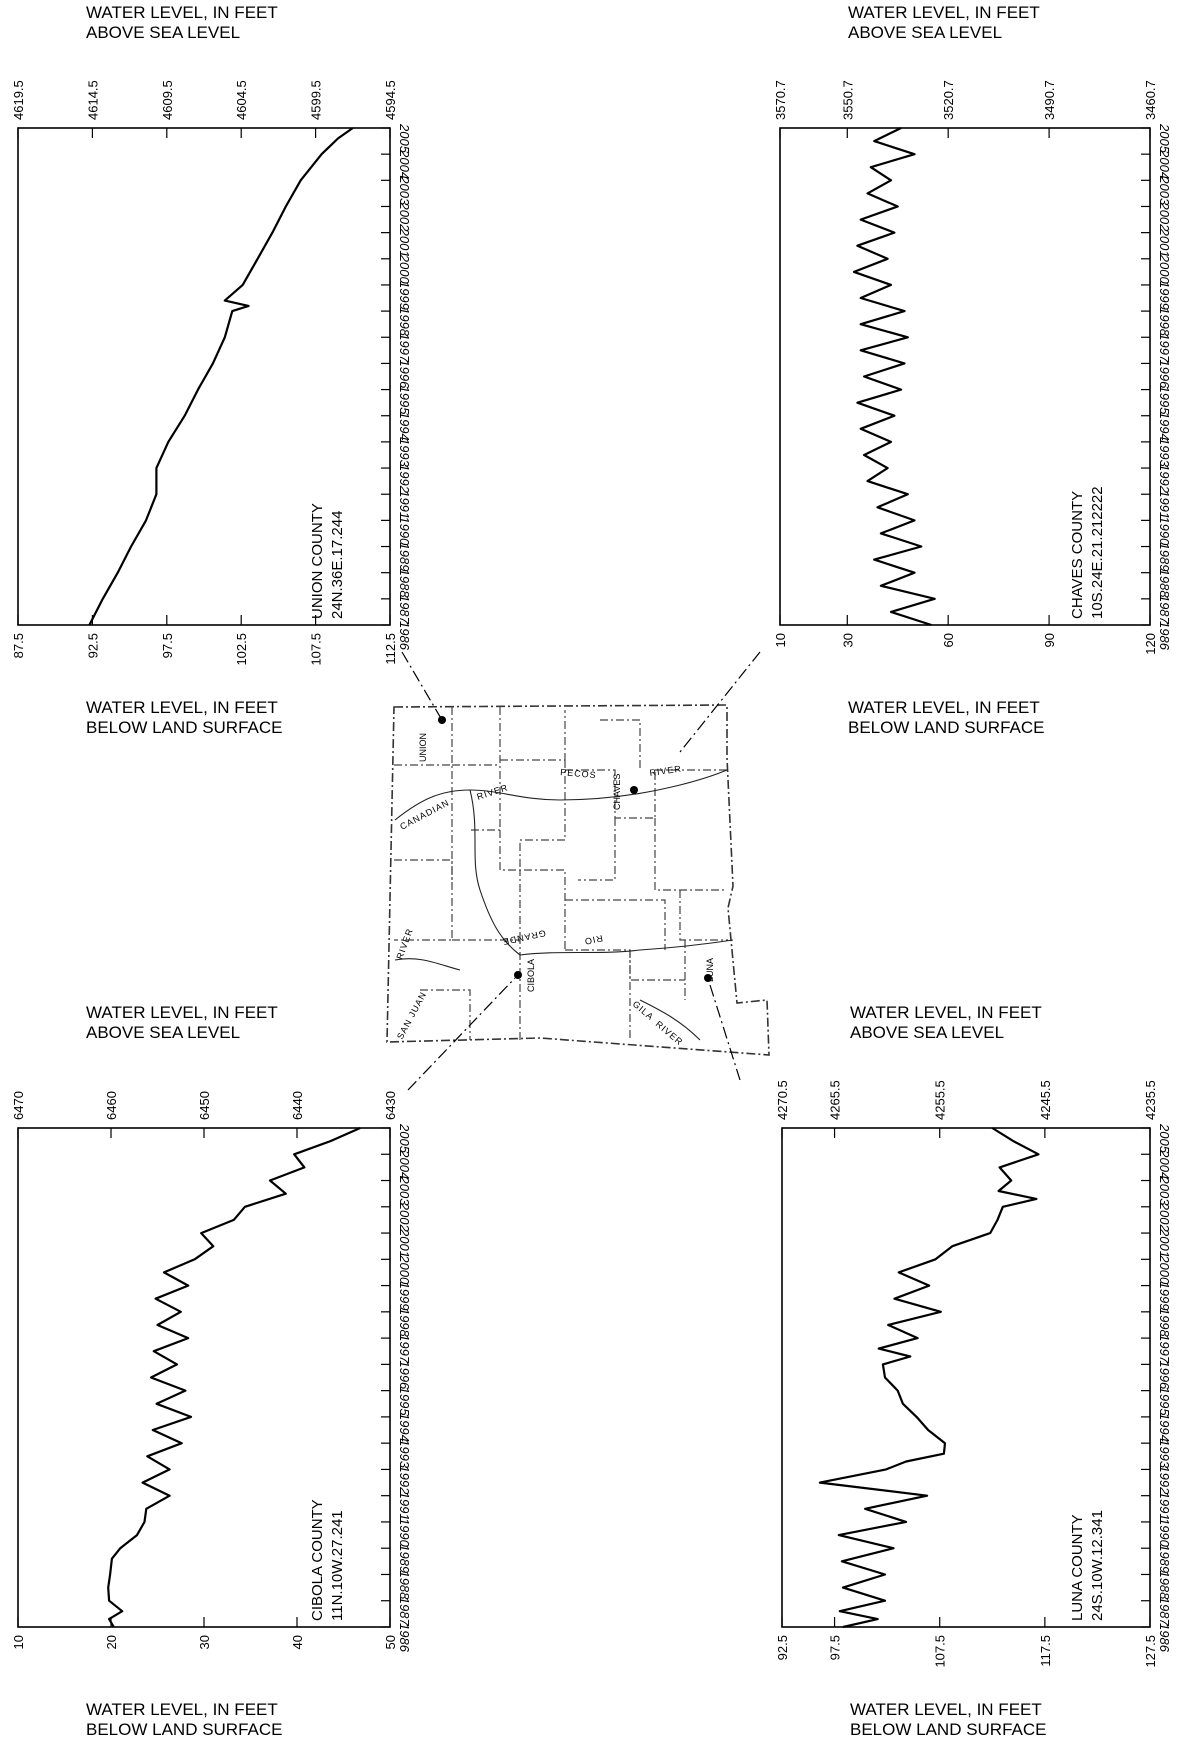 This screenshot has height=1747, width=1195. I want to click on well-id-label: 24N.36E.17.244, so click(337, 565).